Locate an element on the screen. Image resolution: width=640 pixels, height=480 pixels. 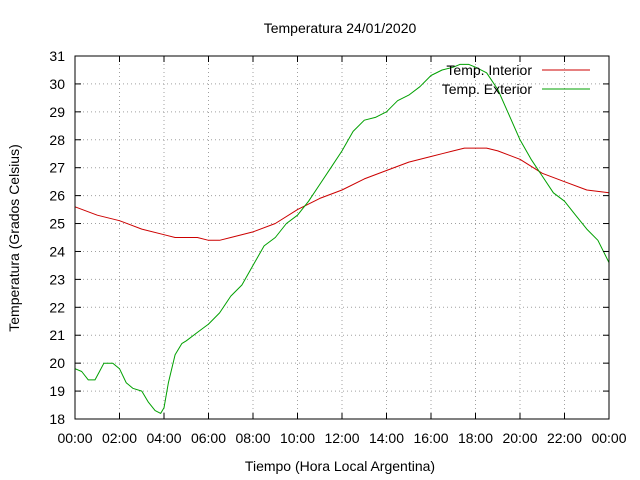
y-tick-label: 27 is located at coordinates (57, 168).